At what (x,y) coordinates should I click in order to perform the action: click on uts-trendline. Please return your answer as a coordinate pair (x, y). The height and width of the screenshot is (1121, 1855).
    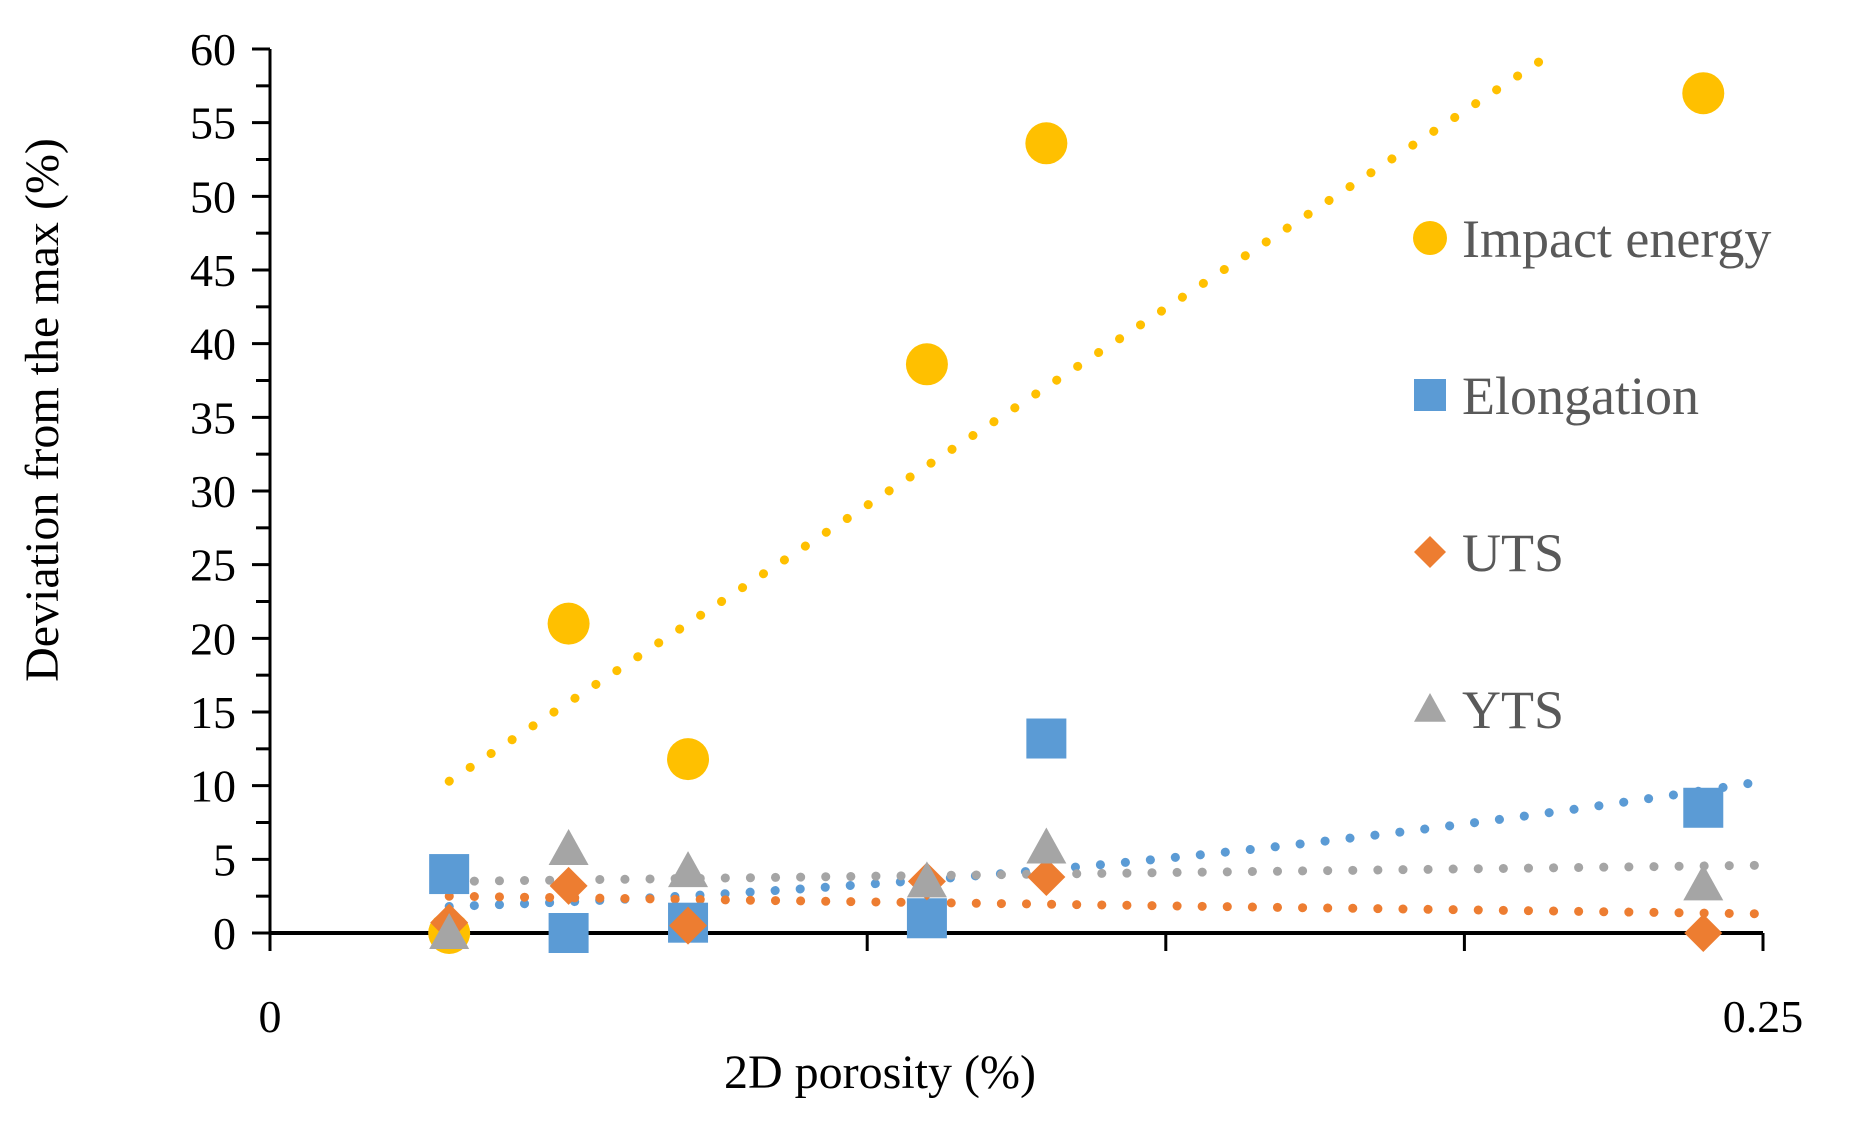
    Looking at the image, I should click on (1106, 905).